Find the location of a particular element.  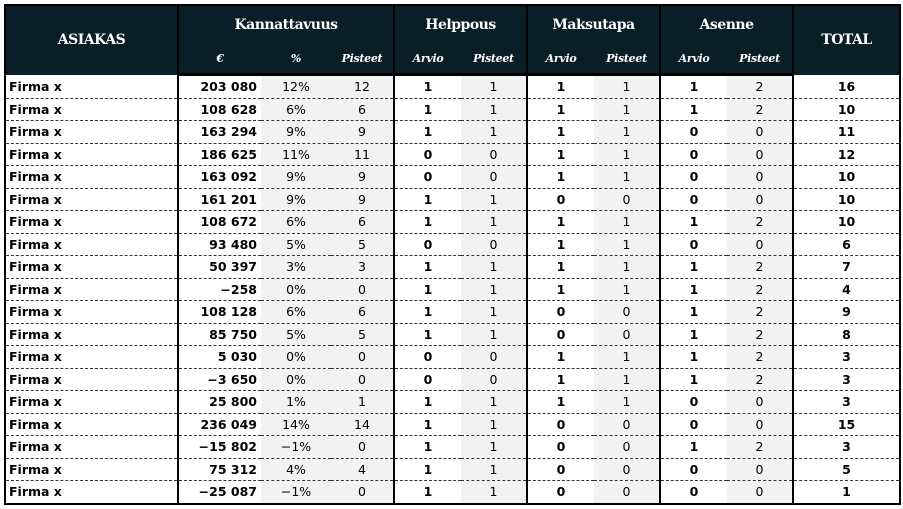

profit-points-cell: 0 is located at coordinates (363, 357).